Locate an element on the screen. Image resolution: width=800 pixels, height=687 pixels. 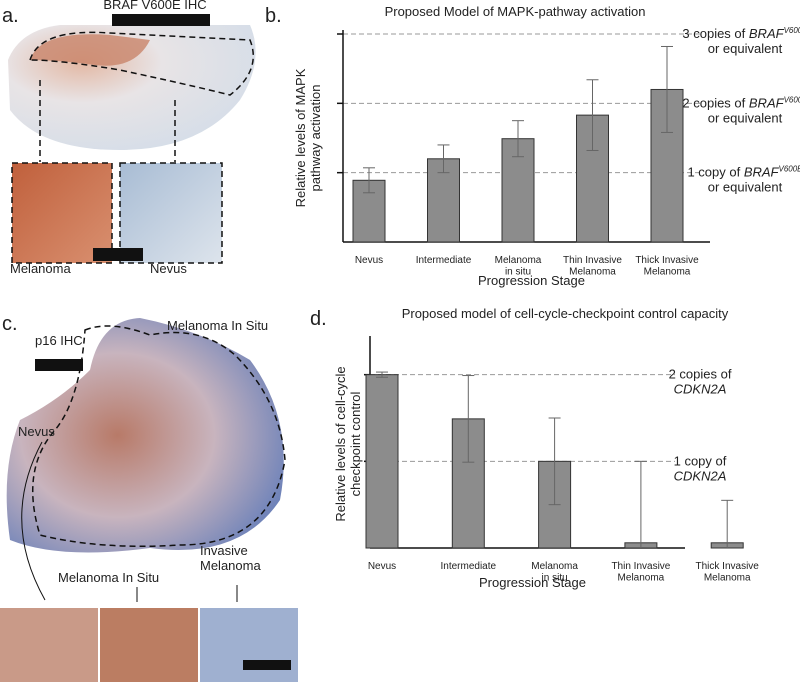
inset-label: Nevus is located at coordinates (168, 268).